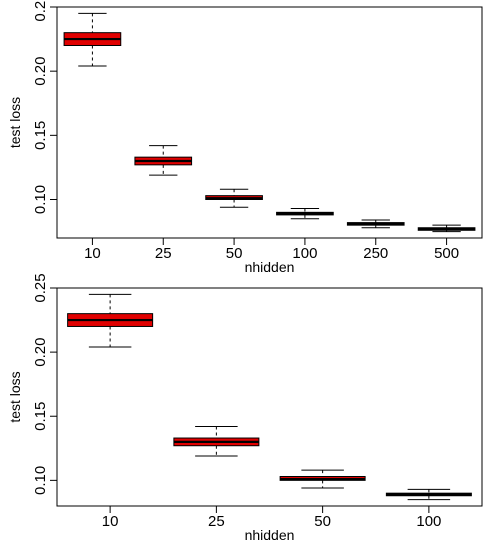  Describe the element at coordinates (375, 253) in the screenshot. I see `x-tick-label: 250` at that location.